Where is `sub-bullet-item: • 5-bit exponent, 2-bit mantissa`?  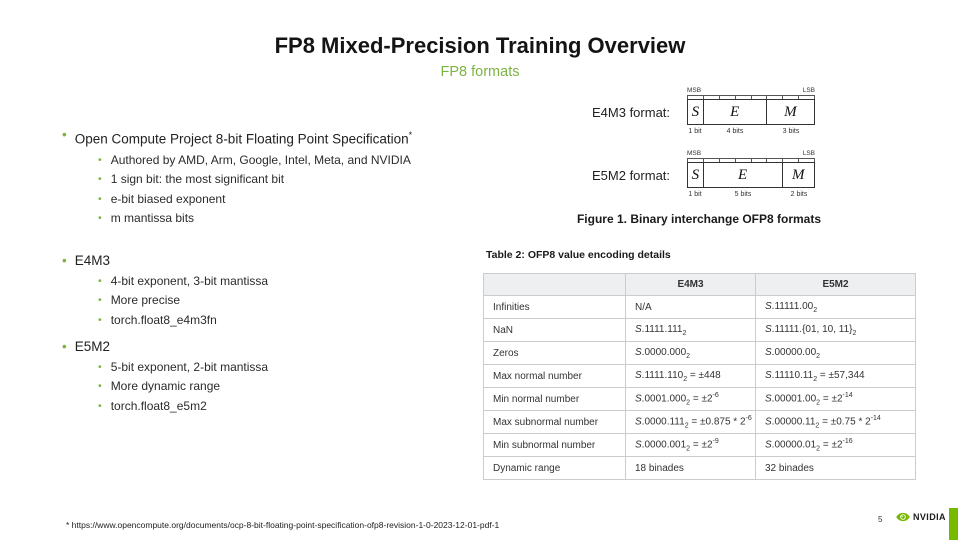
sub-bullet-item: • 5-bit exponent, 2-bit mantissa is located at coordinates (300, 368).